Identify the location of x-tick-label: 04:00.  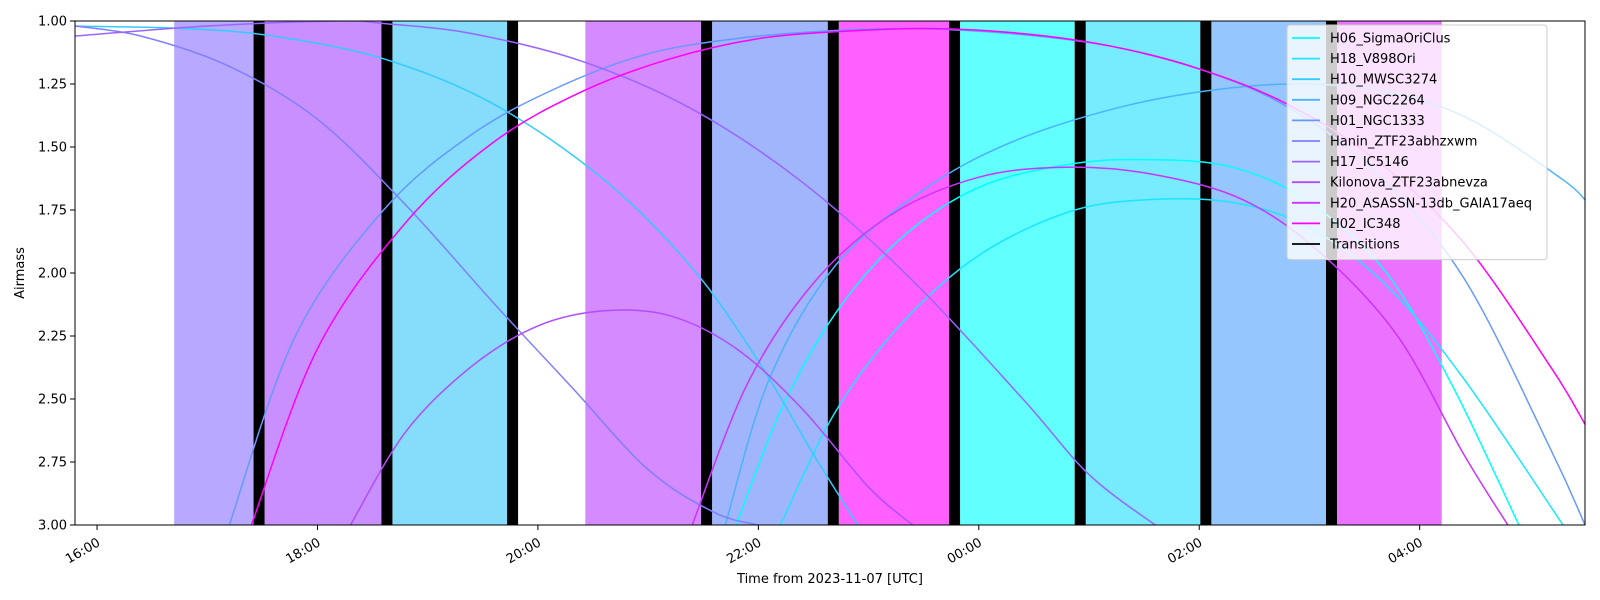
(1406, 551).